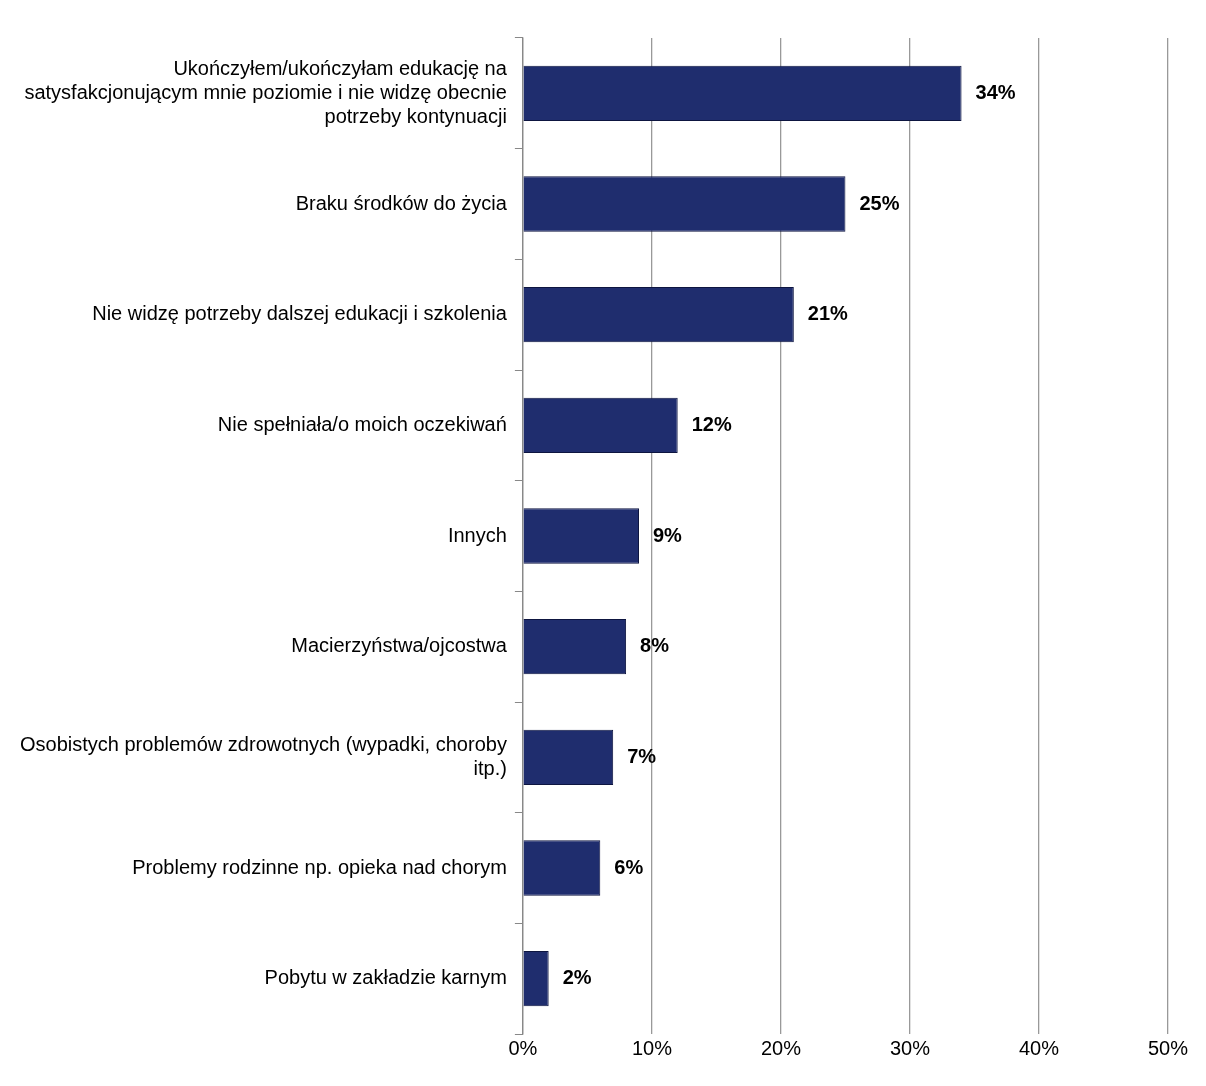  What do you see at coordinates (642, 755) in the screenshot?
I see `data-label: 7%` at bounding box center [642, 755].